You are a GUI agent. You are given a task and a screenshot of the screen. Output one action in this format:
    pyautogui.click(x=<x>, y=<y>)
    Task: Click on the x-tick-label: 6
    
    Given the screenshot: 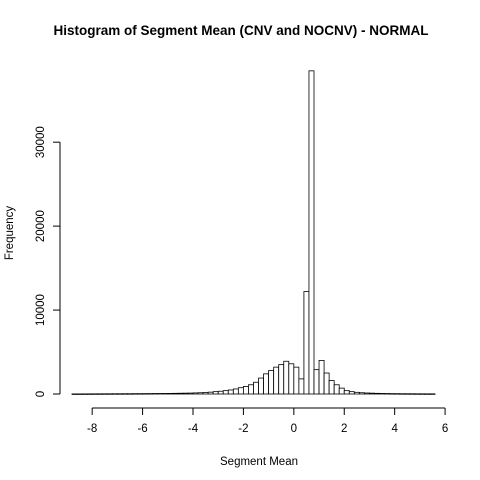 What is the action you would take?
    pyautogui.click(x=445, y=429)
    